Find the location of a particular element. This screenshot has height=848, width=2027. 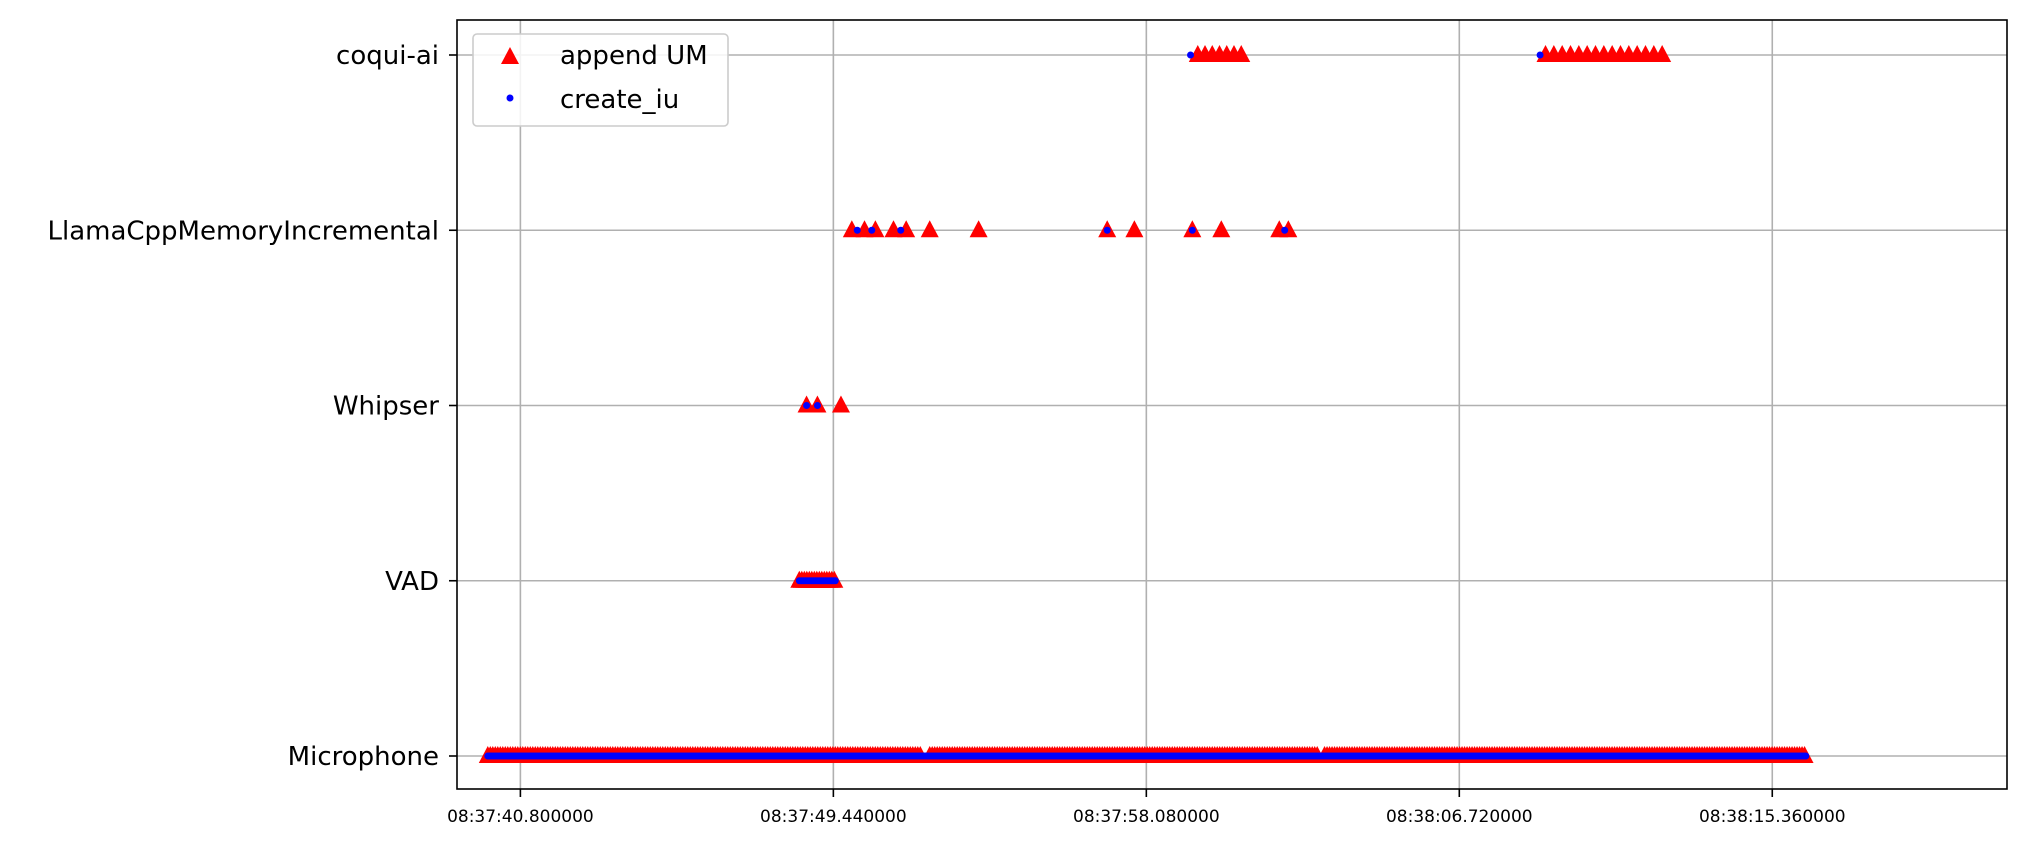

legend-box is located at coordinates (600, 80).